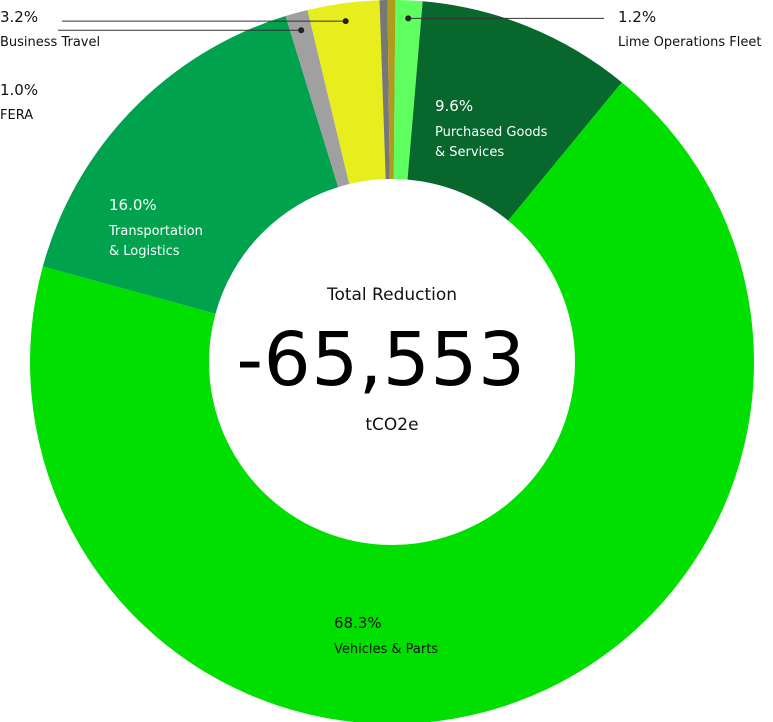 This screenshot has height=722, width=773. Describe the element at coordinates (637, 17) in the screenshot. I see `slice-percent-lime-operations-fleet: 1.2%` at that location.